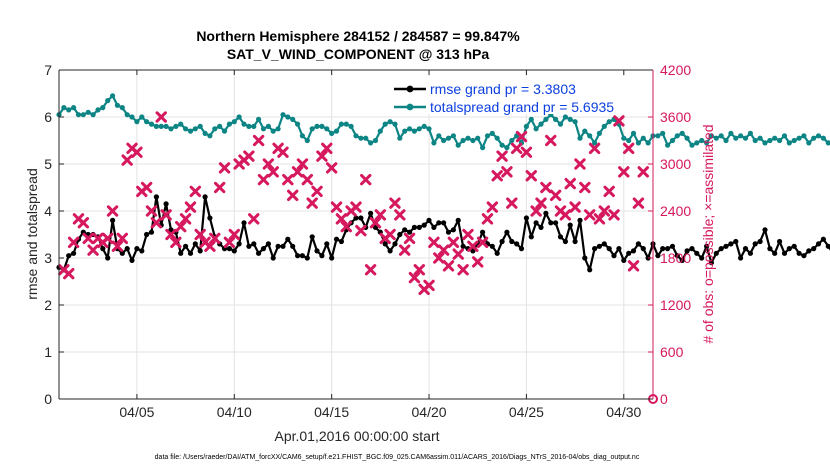 This screenshot has width=830, height=475. Describe the element at coordinates (675, 70) in the screenshot. I see `y-right-tick-label: 4200` at that location.